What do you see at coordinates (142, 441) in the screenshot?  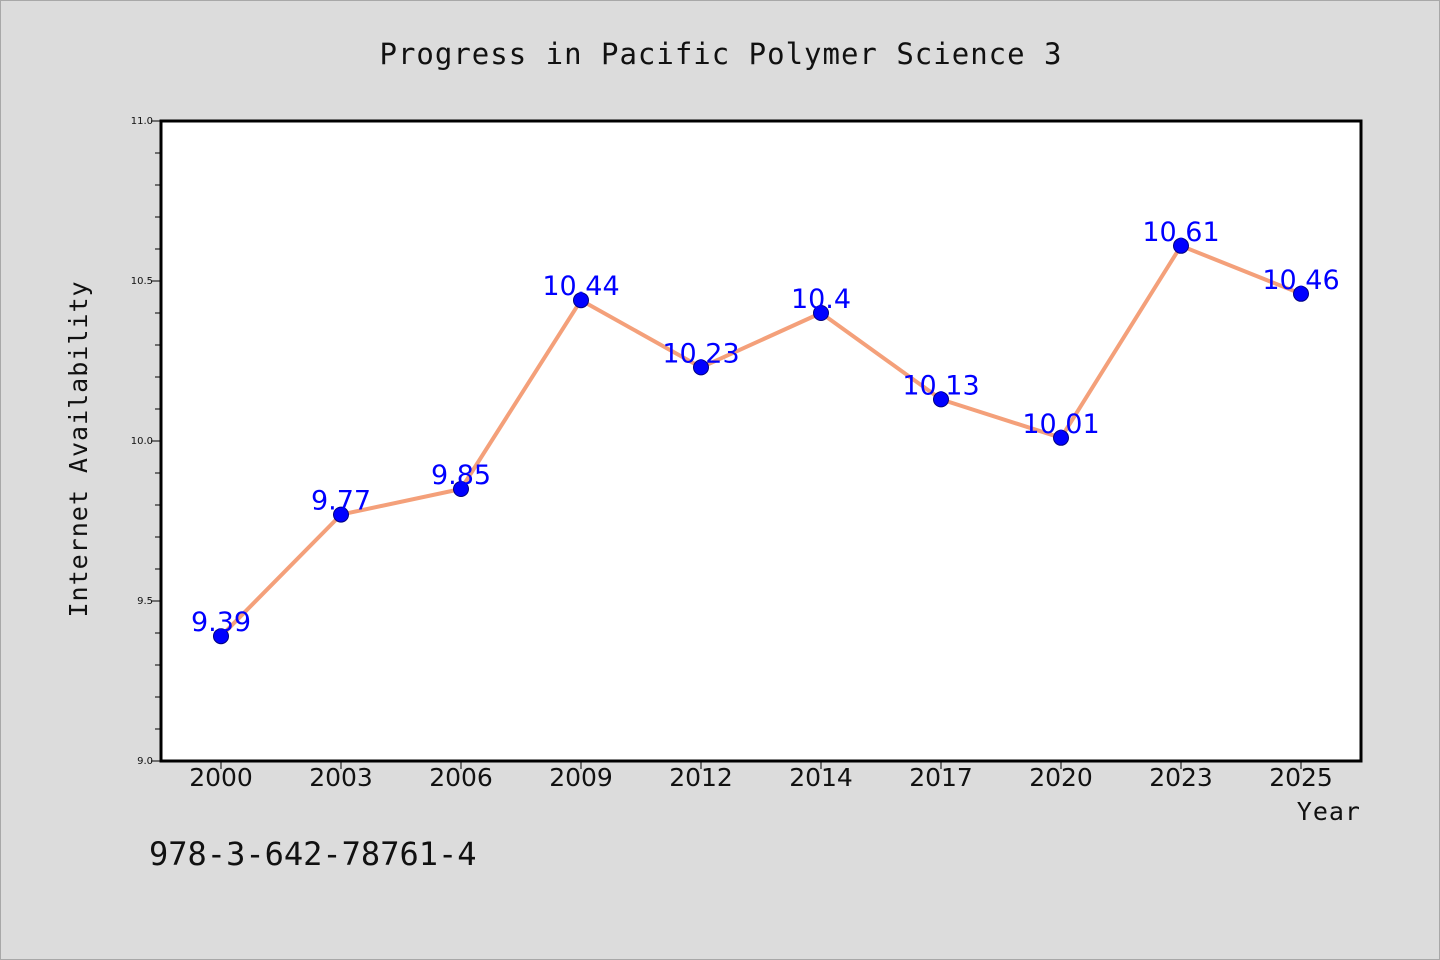 I see `y-tick-label: 10.0` at bounding box center [142, 441].